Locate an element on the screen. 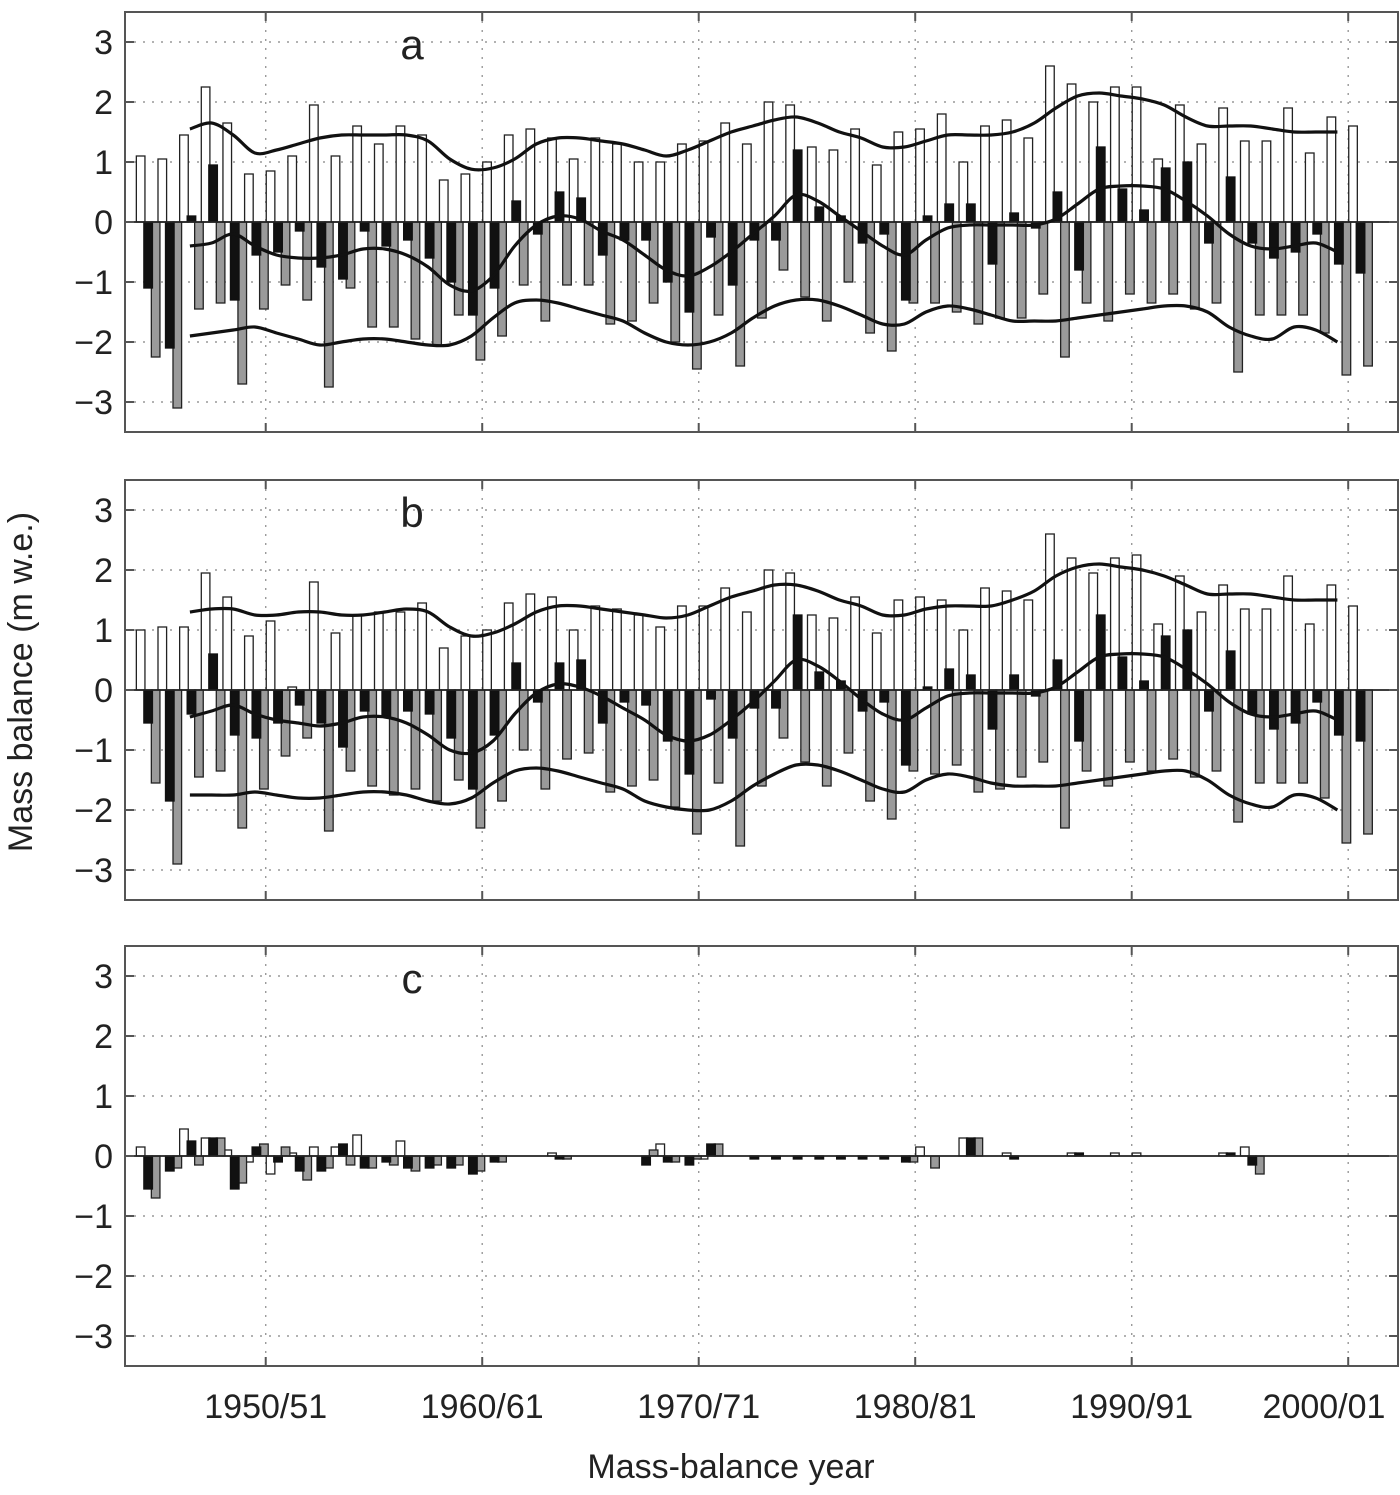  y-tick-label: 1 is located at coordinates (103, 631).